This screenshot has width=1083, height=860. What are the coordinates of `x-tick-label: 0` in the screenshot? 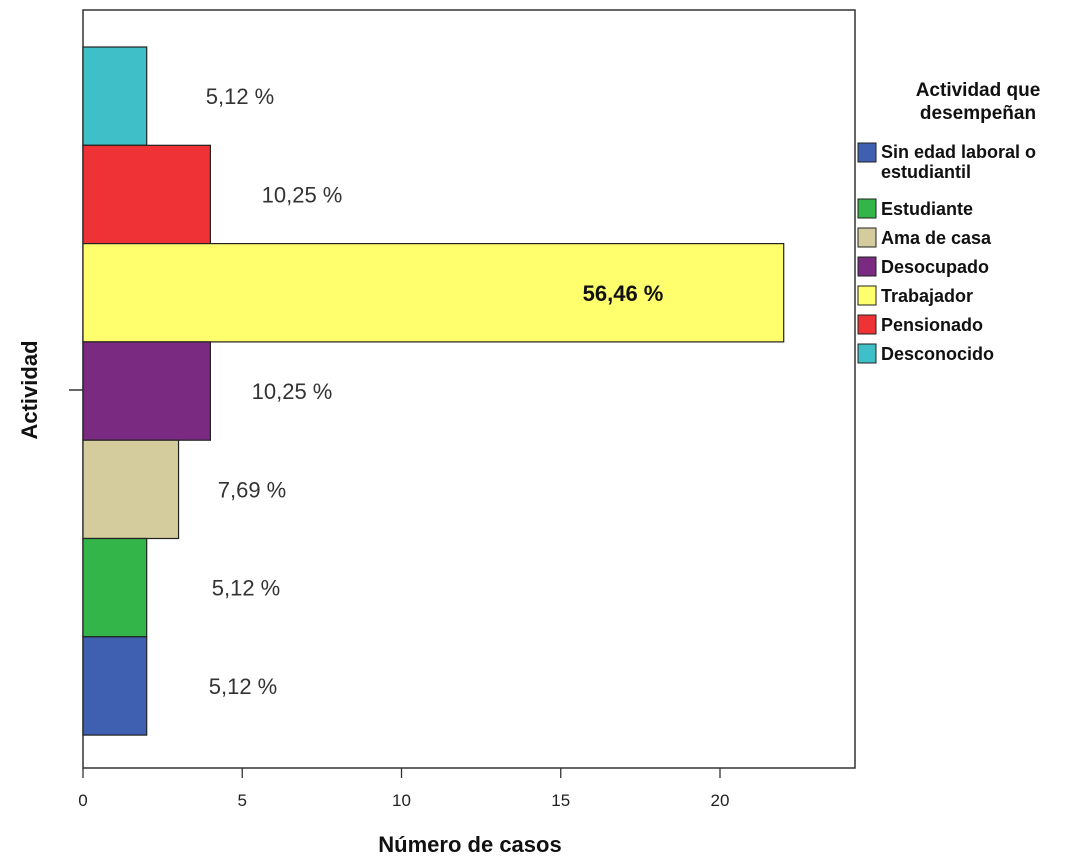 It's located at (82, 800).